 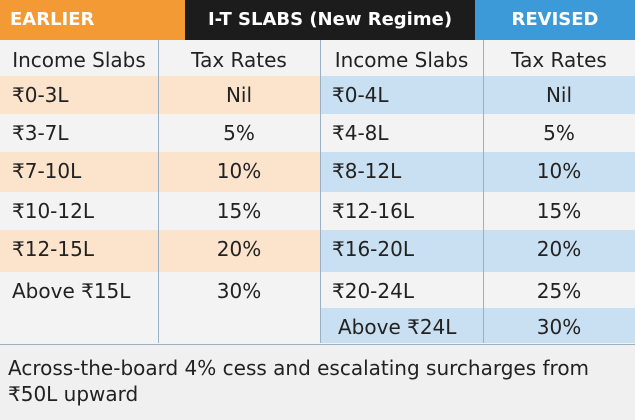 I want to click on earlier-rate-cell: 15%, so click(x=239, y=211).